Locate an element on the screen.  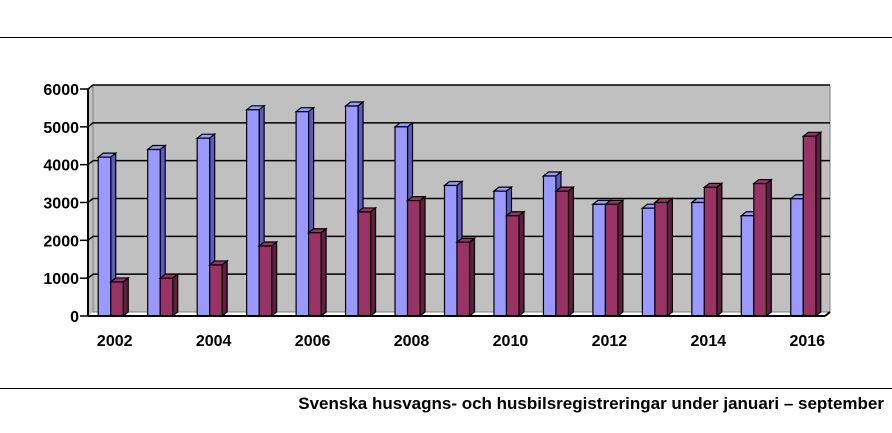
x-tick-label: 2014 is located at coordinates (709, 341).